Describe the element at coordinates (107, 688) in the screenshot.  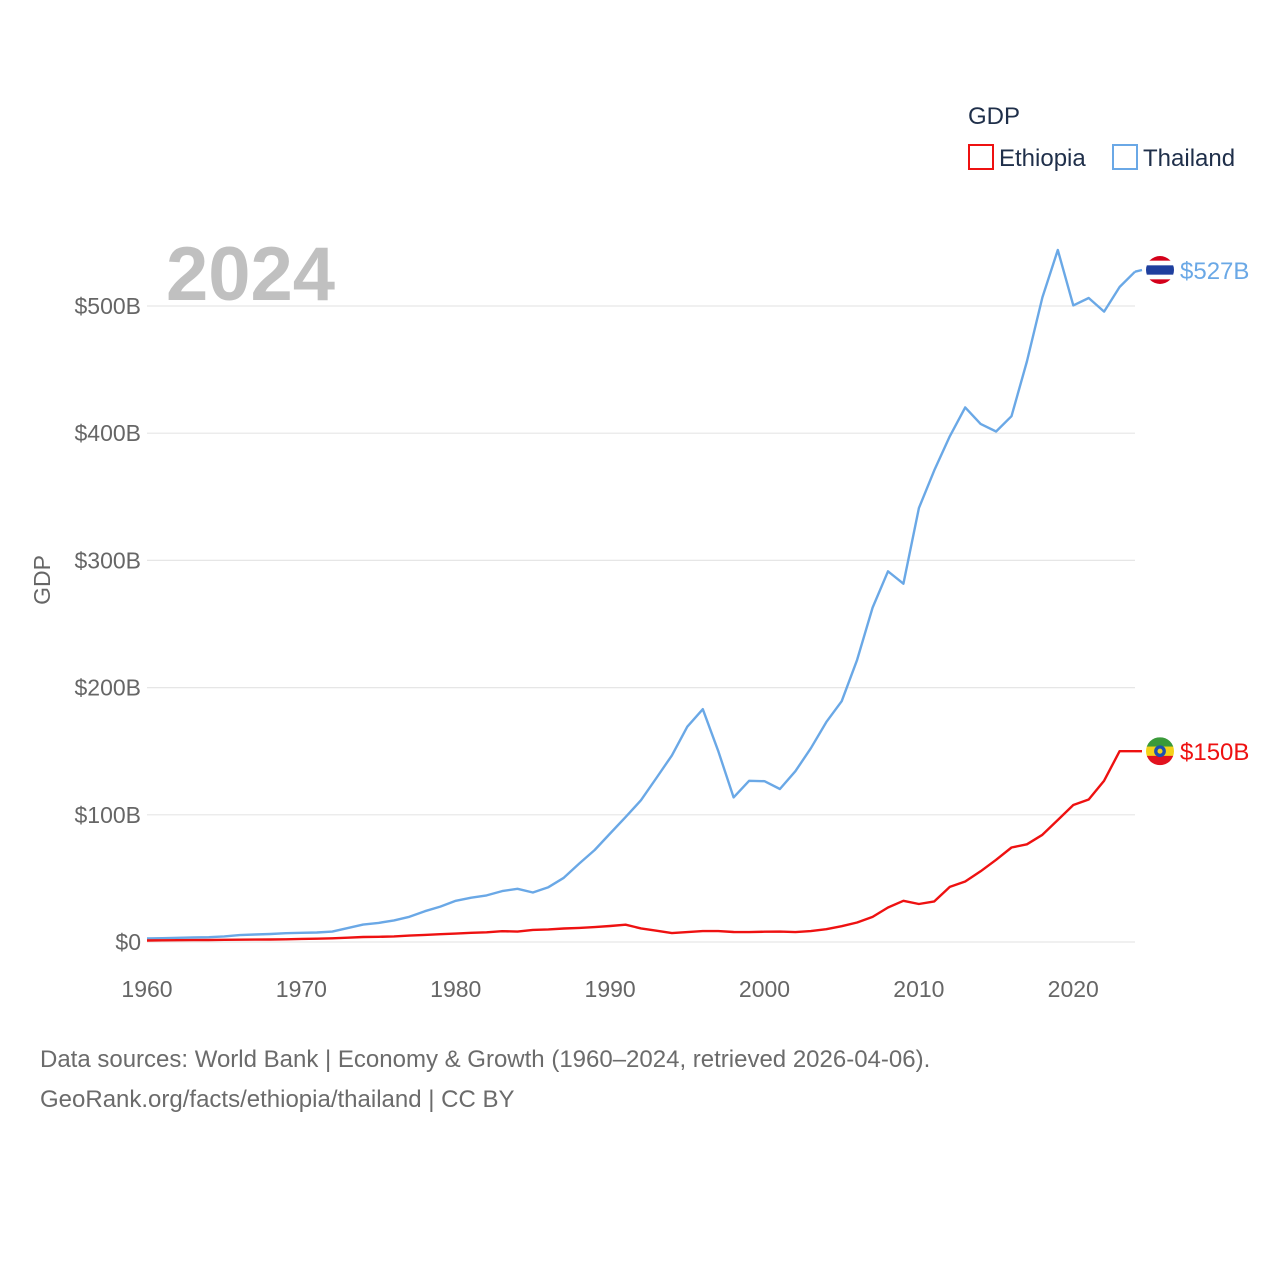
I see `y-tick-label: $200B` at that location.